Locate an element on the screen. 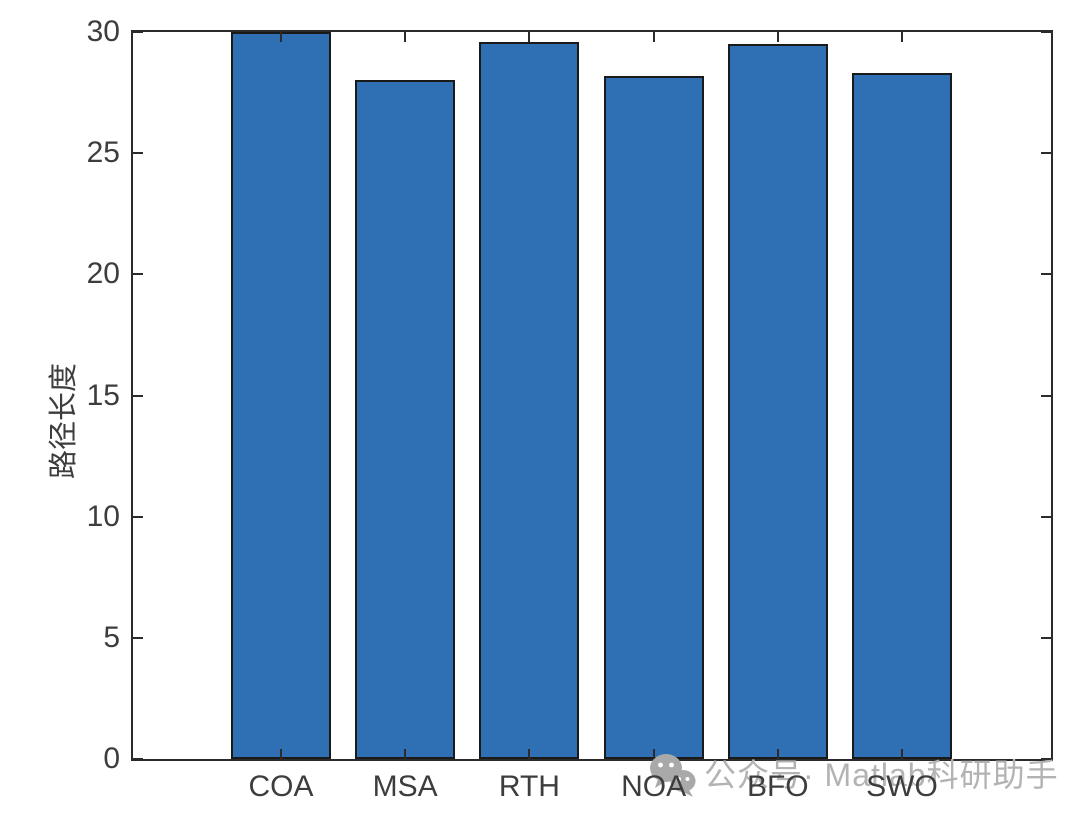 Image resolution: width=1080 pixels, height=824 pixels. x-tick-top-COA is located at coordinates (281, 37).